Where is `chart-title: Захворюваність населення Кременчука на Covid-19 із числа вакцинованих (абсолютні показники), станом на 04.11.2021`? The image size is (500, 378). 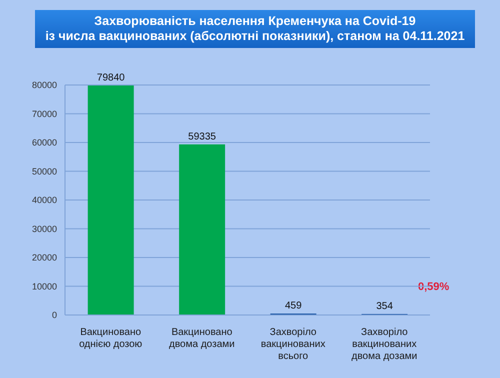
chart-title: Захворюваність населення Кременчука на Covid-19 із числа вакцинованих (абсолютні показники), станом на 04.11.2021 is located at coordinates (255, 29).